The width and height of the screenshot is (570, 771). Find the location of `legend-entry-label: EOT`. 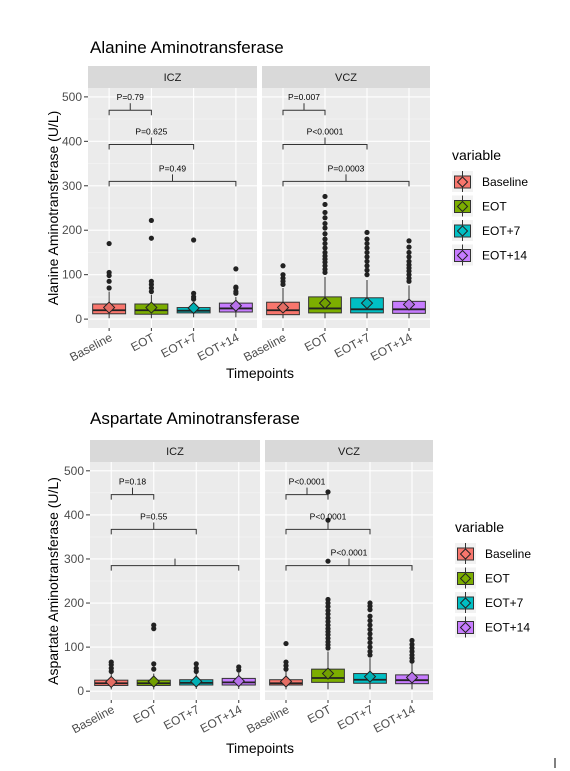

legend-entry-label: EOT is located at coordinates (497, 579).